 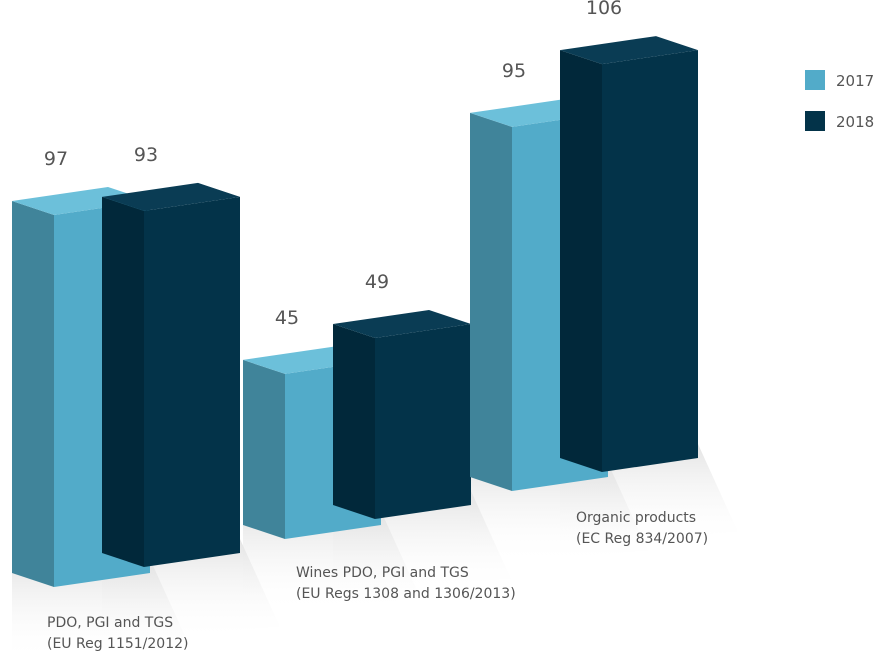 I want to click on value-label-2018-0: 93, so click(x=146, y=155).